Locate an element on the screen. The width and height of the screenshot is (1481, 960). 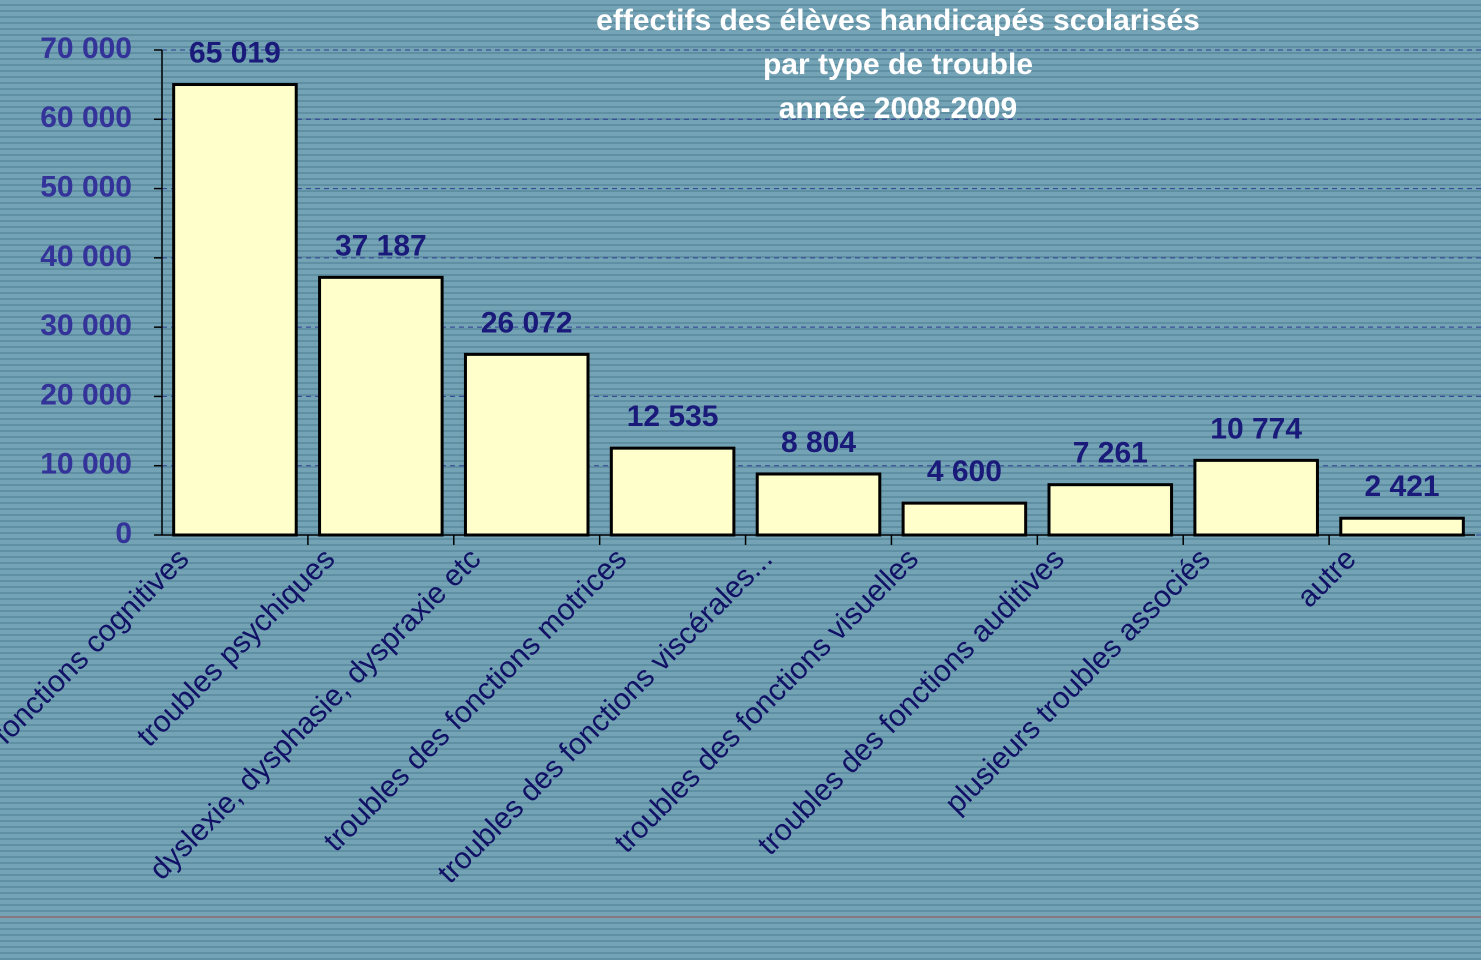
y-tick-label: 10 000 is located at coordinates (86, 464).